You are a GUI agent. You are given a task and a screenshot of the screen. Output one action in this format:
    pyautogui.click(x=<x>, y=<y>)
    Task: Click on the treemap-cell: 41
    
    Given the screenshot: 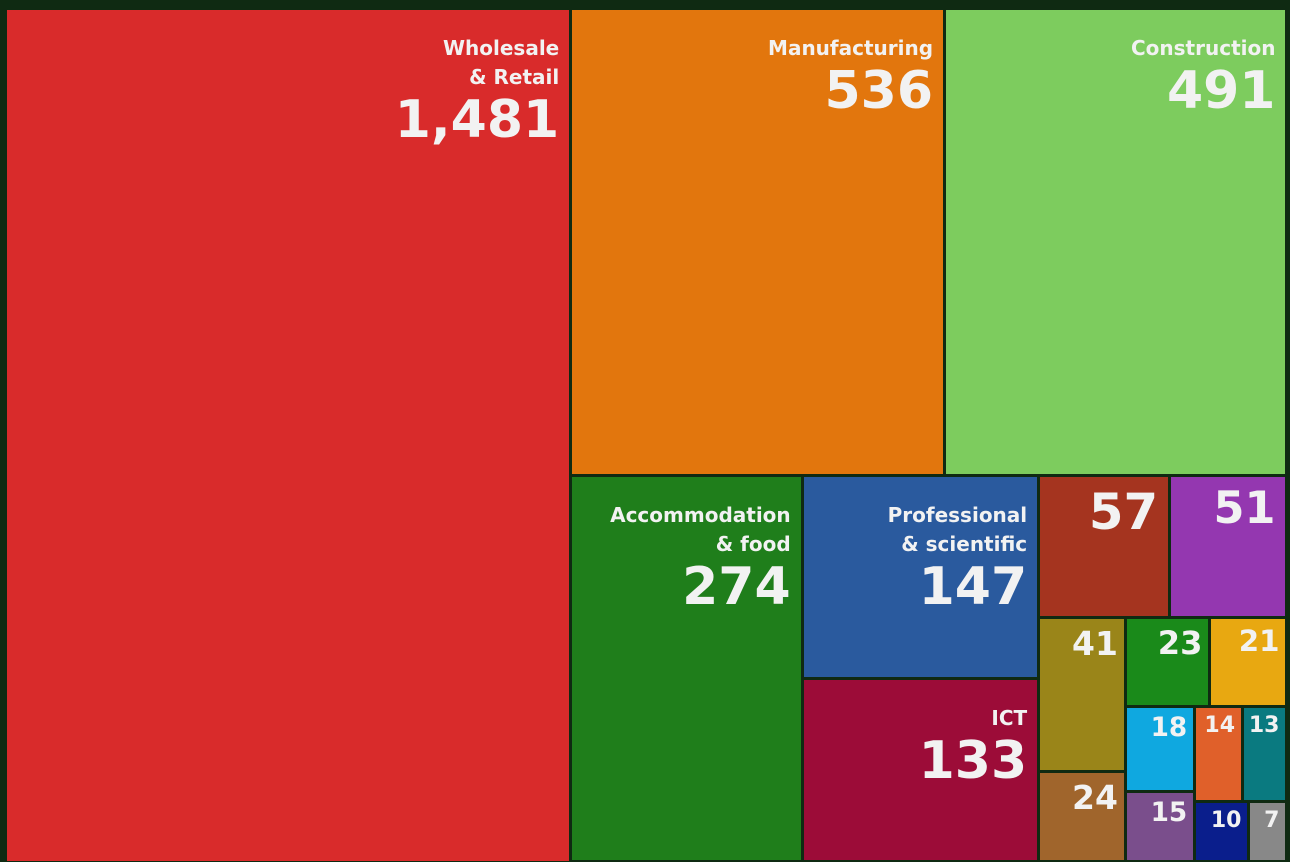 What is the action you would take?
    pyautogui.click(x=1082, y=695)
    